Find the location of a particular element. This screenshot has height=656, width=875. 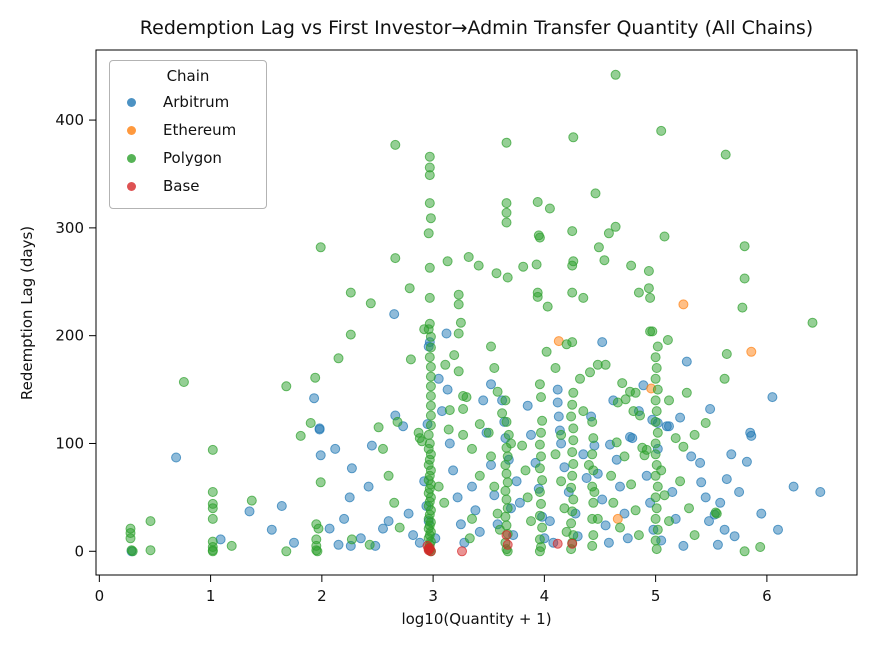

legend-item-label: Base is located at coordinates (181, 186).